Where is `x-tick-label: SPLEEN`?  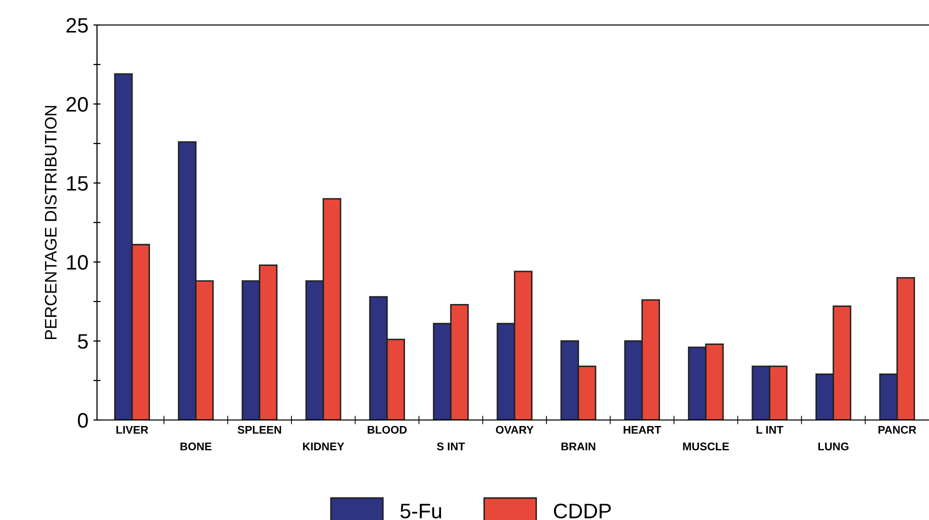
x-tick-label: SPLEEN is located at coordinates (260, 430).